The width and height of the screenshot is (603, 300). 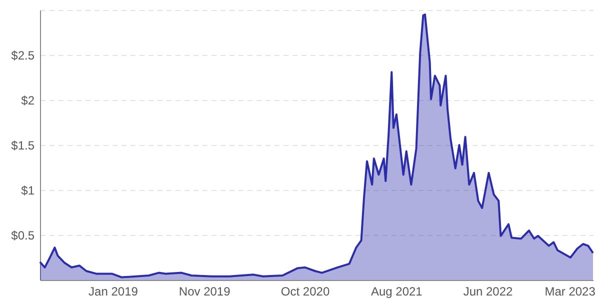 What do you see at coordinates (23, 235) in the screenshot?
I see `y-tick-label: $0.5` at bounding box center [23, 235].